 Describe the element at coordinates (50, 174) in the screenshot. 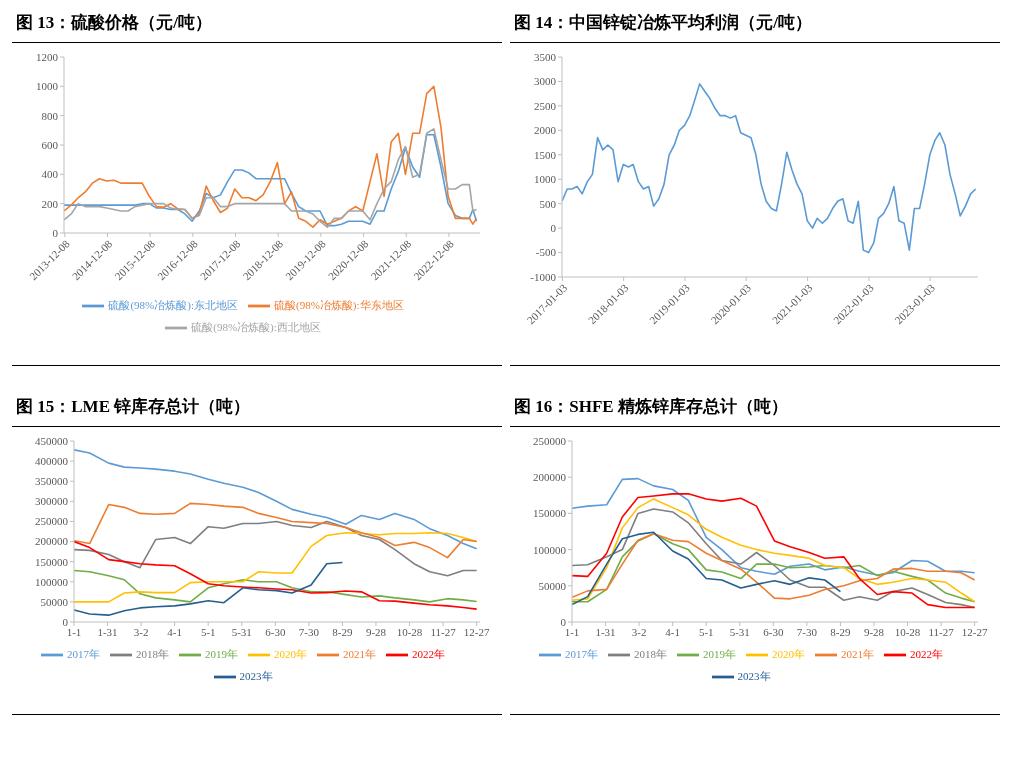

I see `y-tick-label: 400` at that location.